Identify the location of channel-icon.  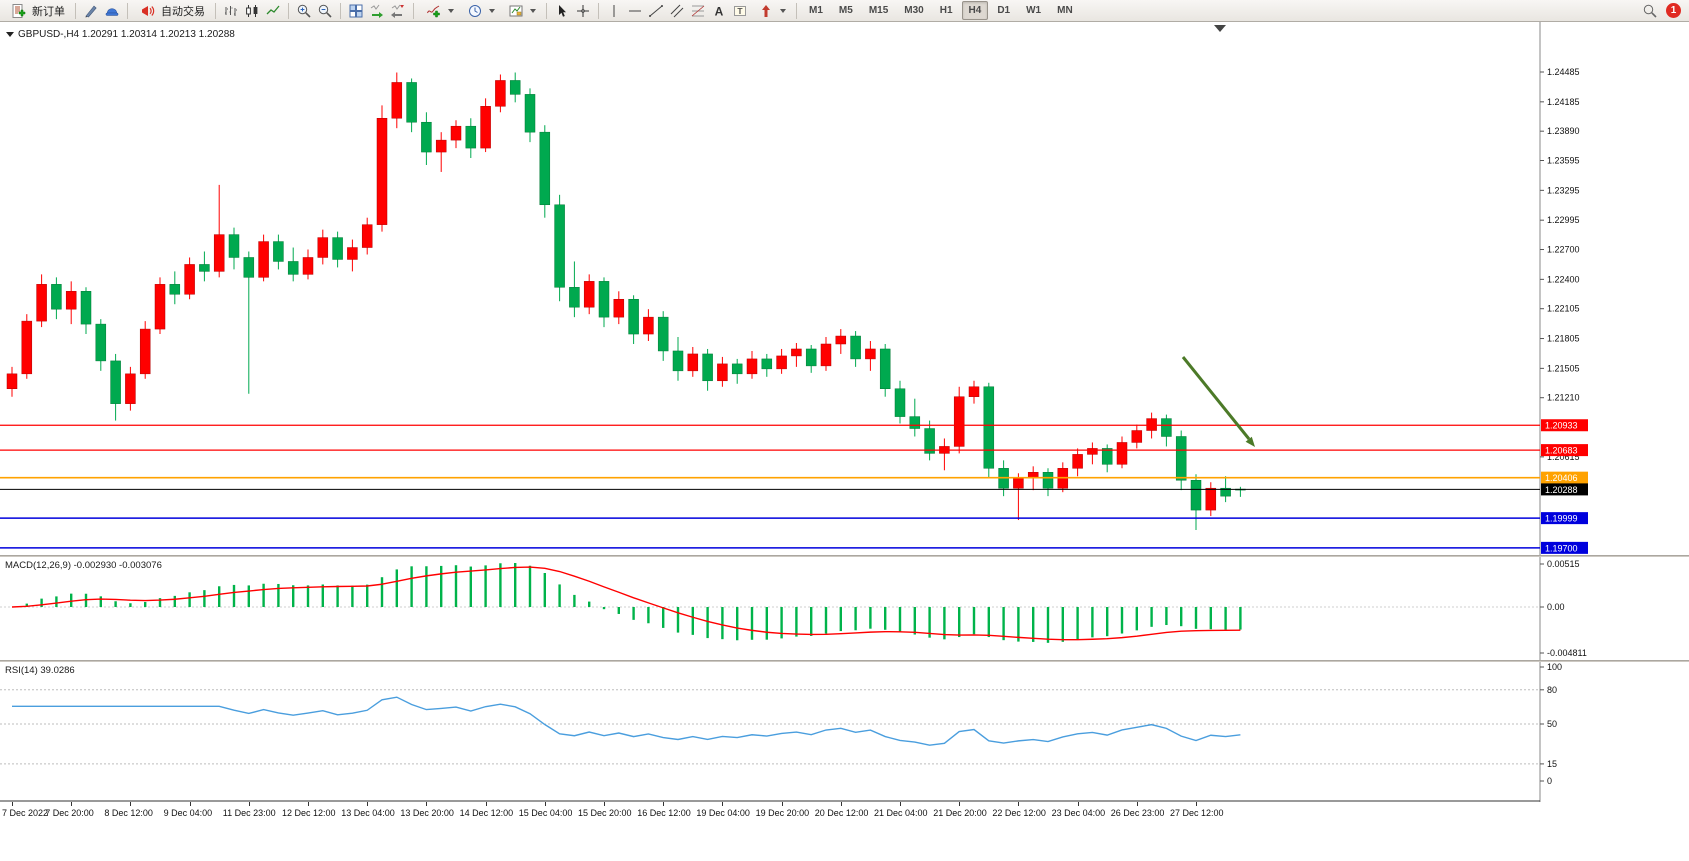
(677, 10).